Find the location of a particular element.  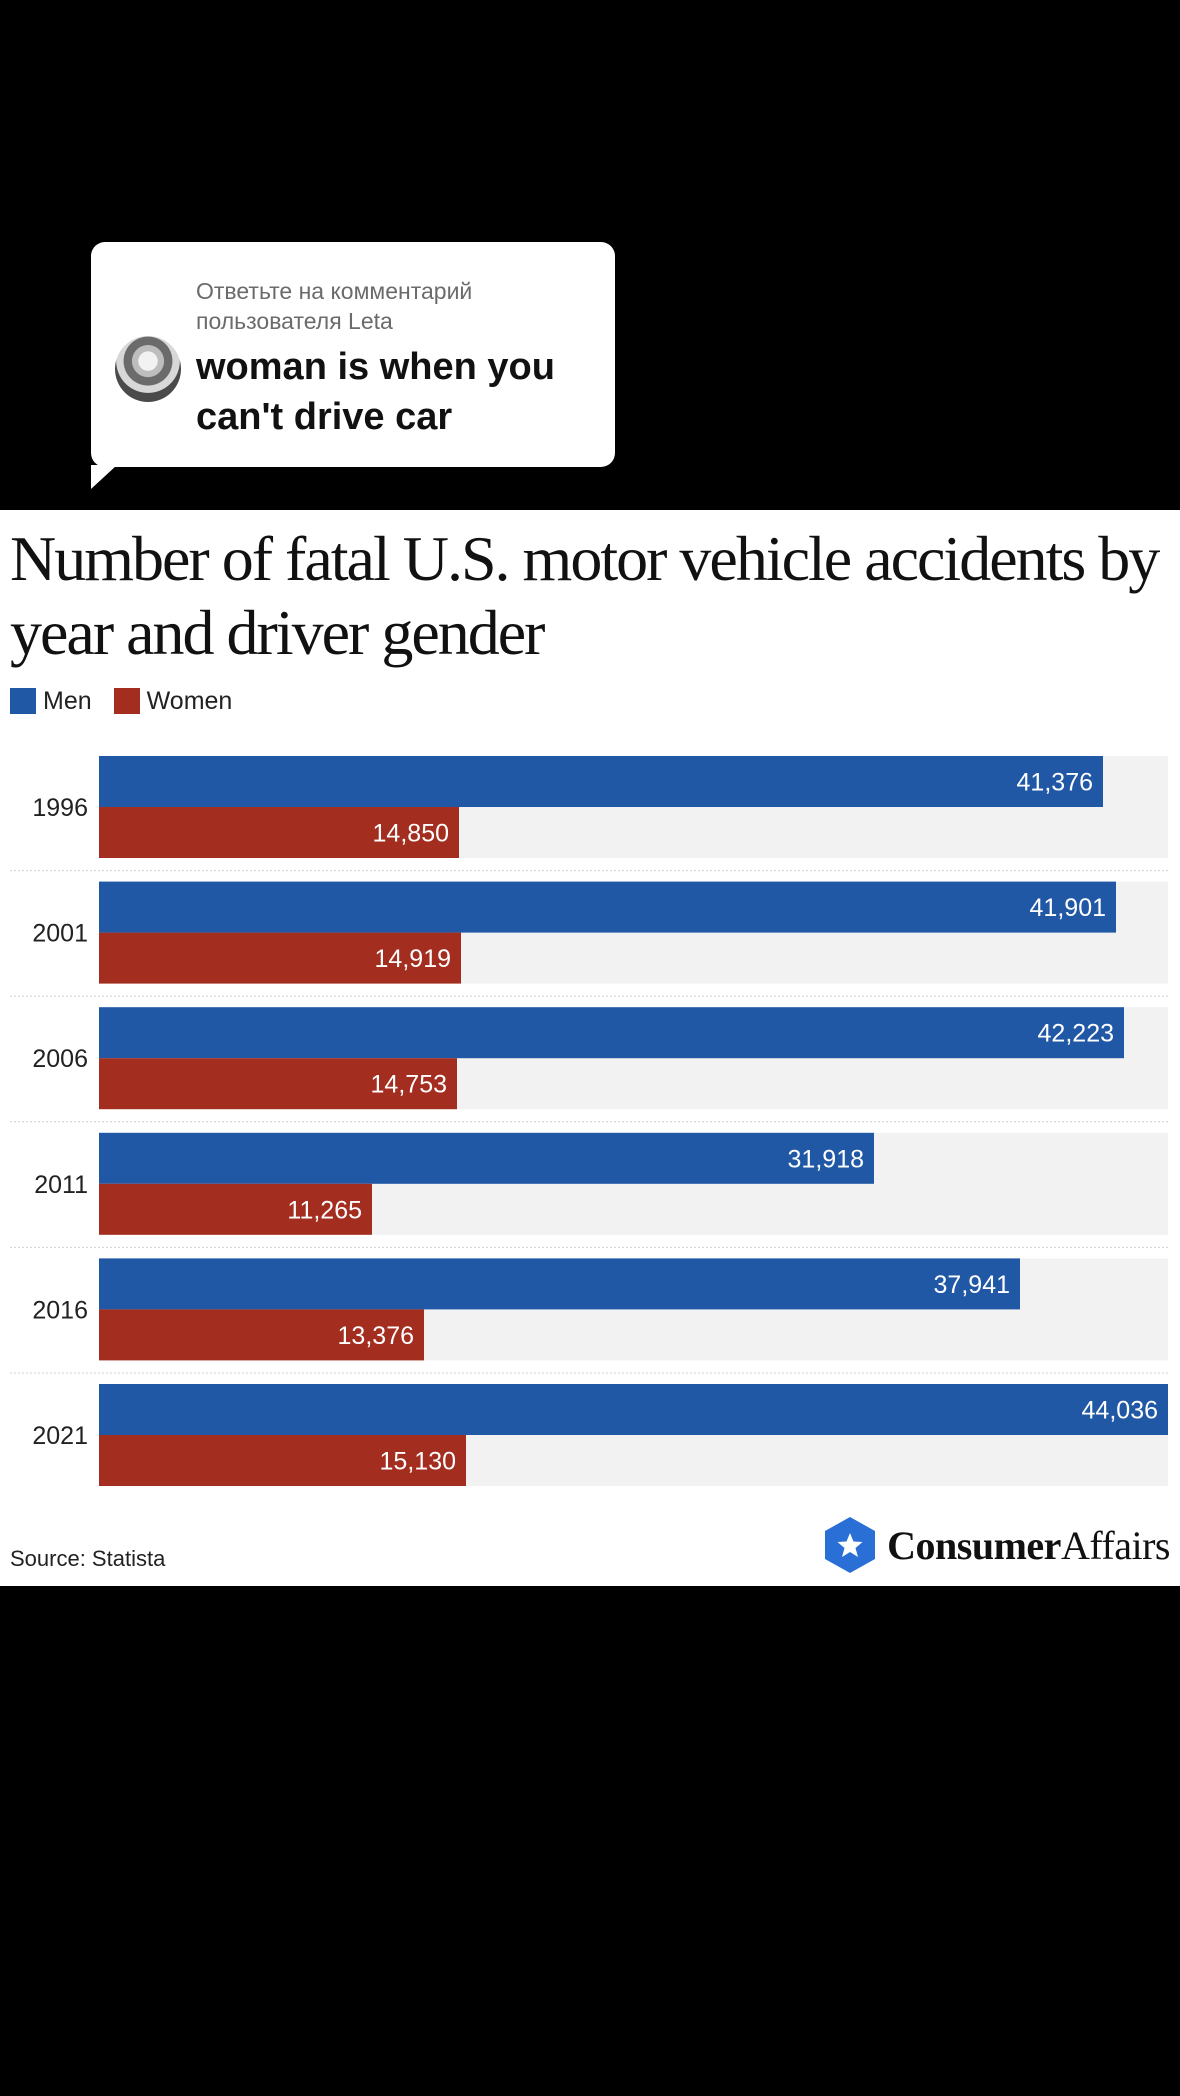

star-icon is located at coordinates (850, 1545).